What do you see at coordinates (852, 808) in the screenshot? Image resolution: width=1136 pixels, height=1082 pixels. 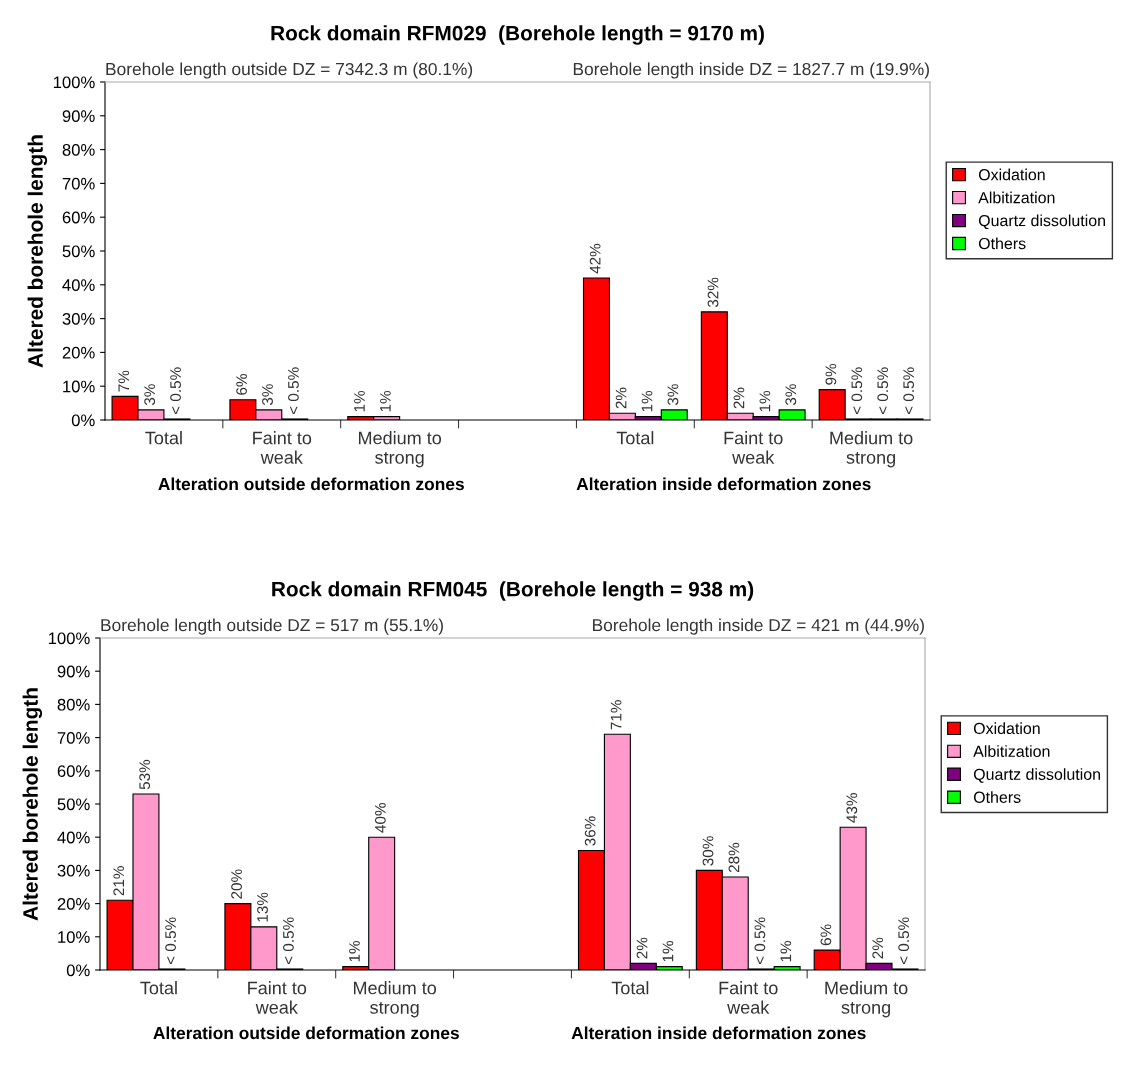 I see `data-label: 43%` at bounding box center [852, 808].